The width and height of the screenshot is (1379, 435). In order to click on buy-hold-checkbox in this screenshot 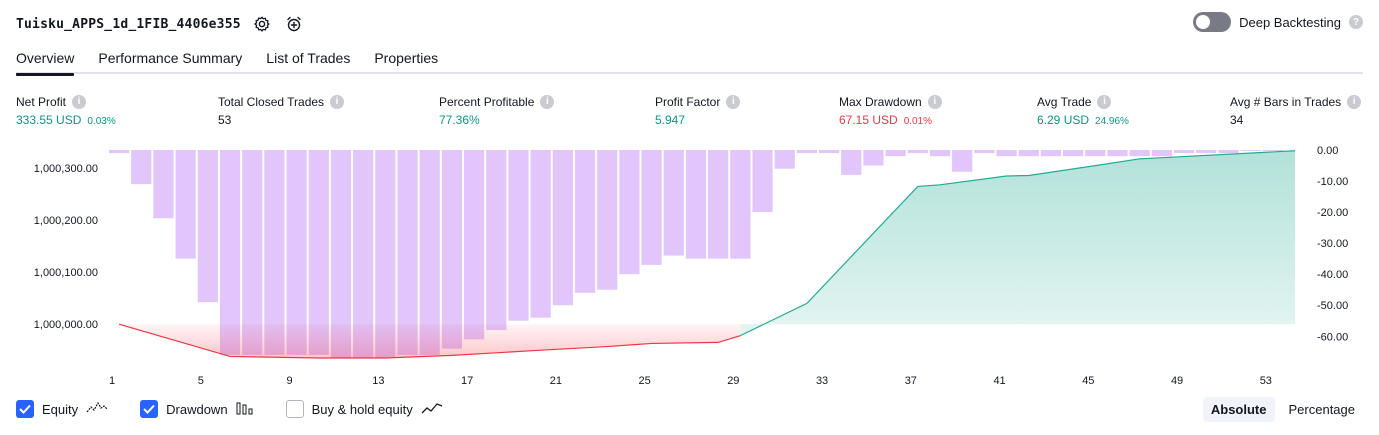, I will do `click(294, 409)`.